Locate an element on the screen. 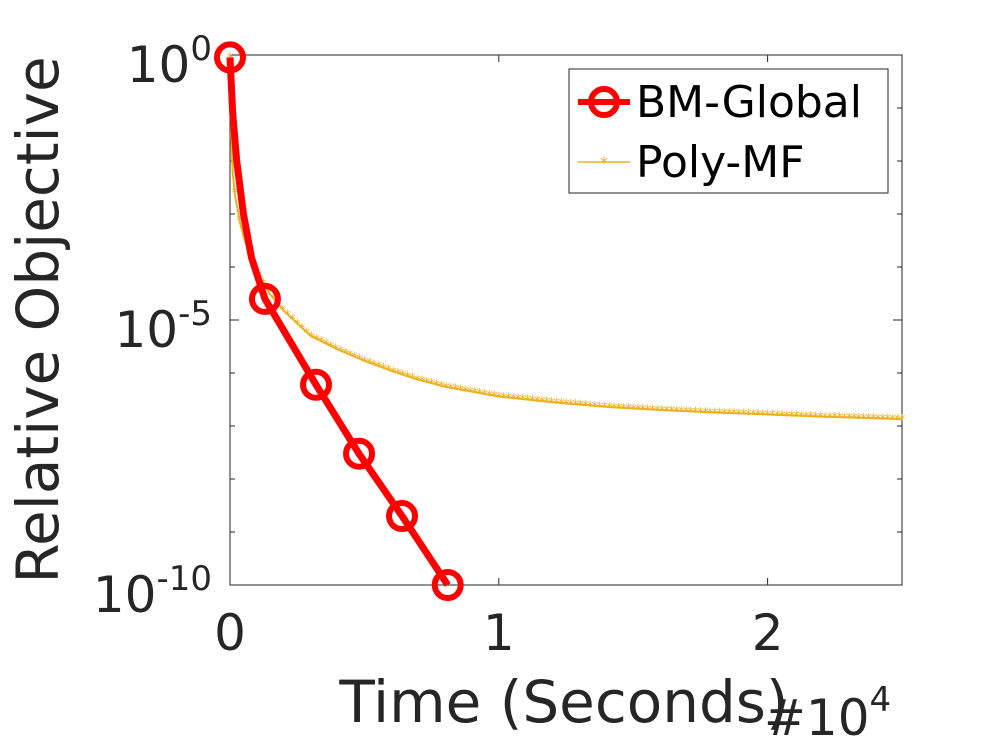 The image size is (996, 747). y-tick-label: 100 is located at coordinates (169, 61).